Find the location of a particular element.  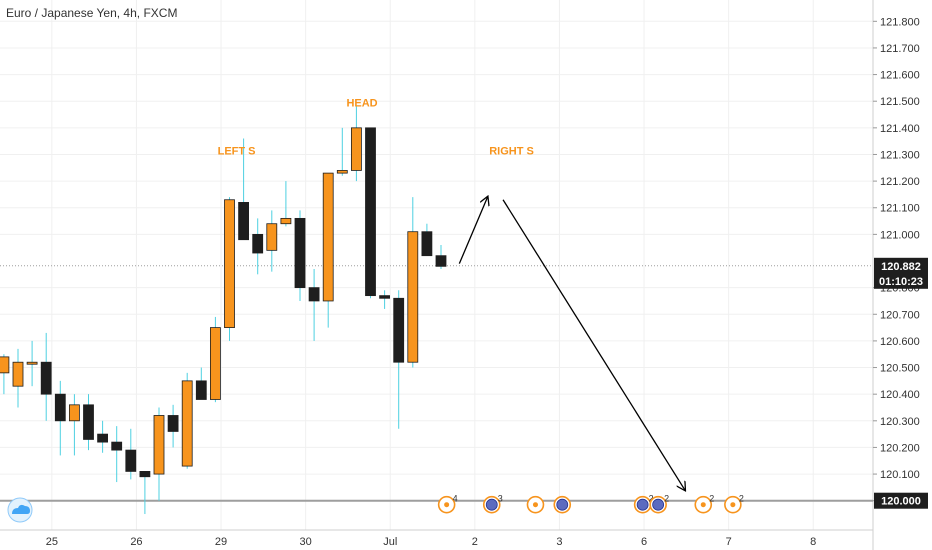

price-tick-label: 120.500 is located at coordinates (900, 369).